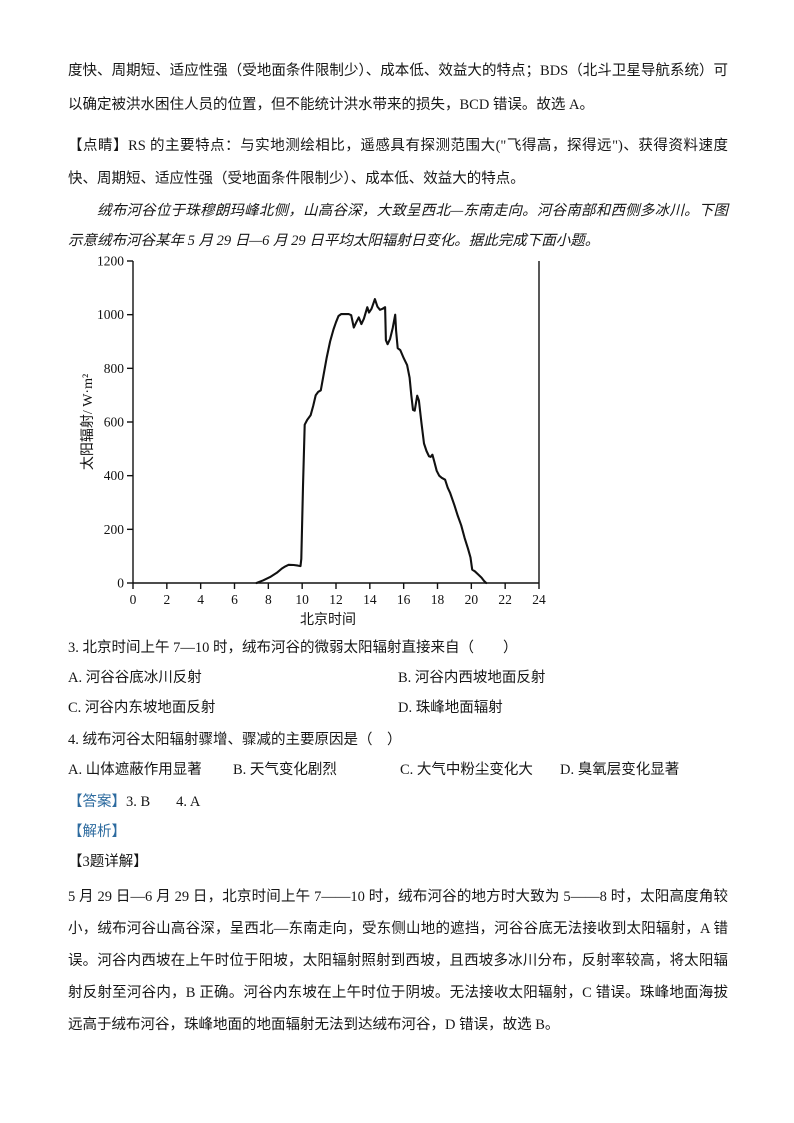 The image size is (794, 1123). I want to click on x-tick-label: 24, so click(539, 599).